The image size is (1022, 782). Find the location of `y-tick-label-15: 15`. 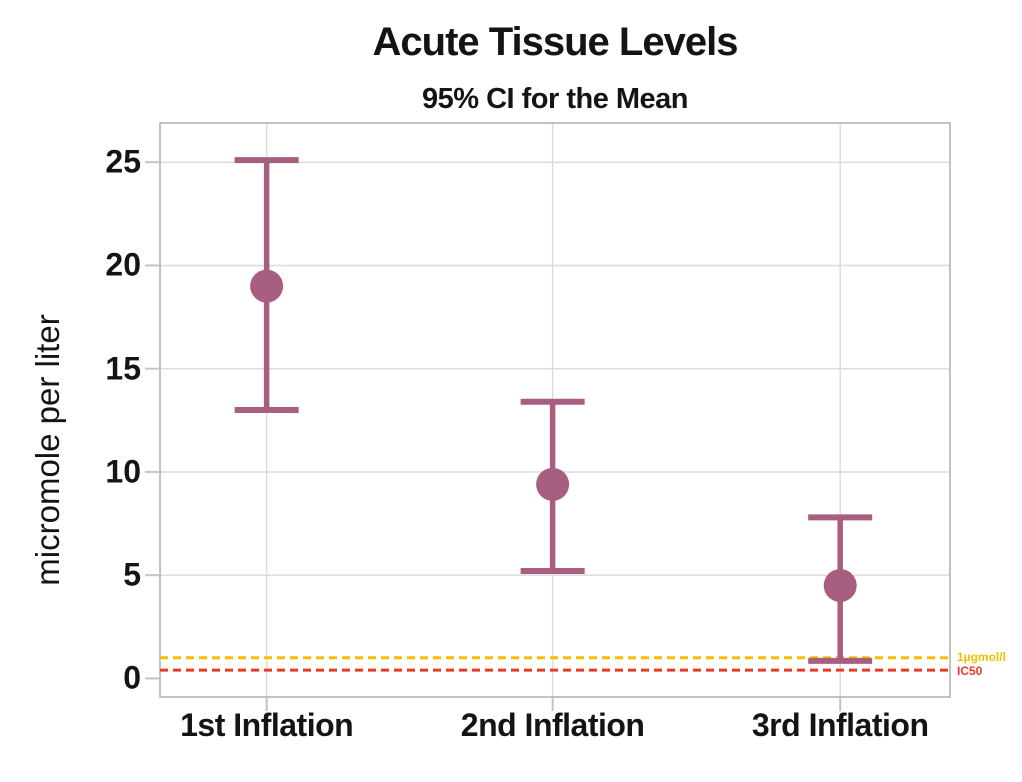

y-tick-label-15: 15 is located at coordinates (123, 368).